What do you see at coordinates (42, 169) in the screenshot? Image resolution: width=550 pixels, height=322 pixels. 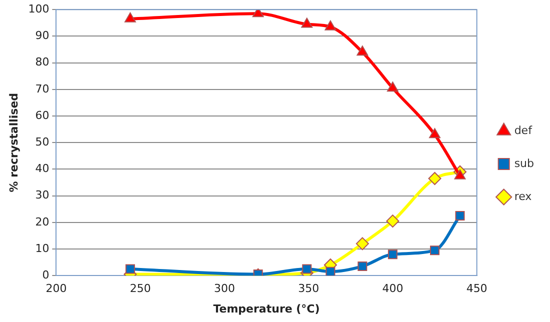 I see `y-tick-label: 40` at bounding box center [42, 169].